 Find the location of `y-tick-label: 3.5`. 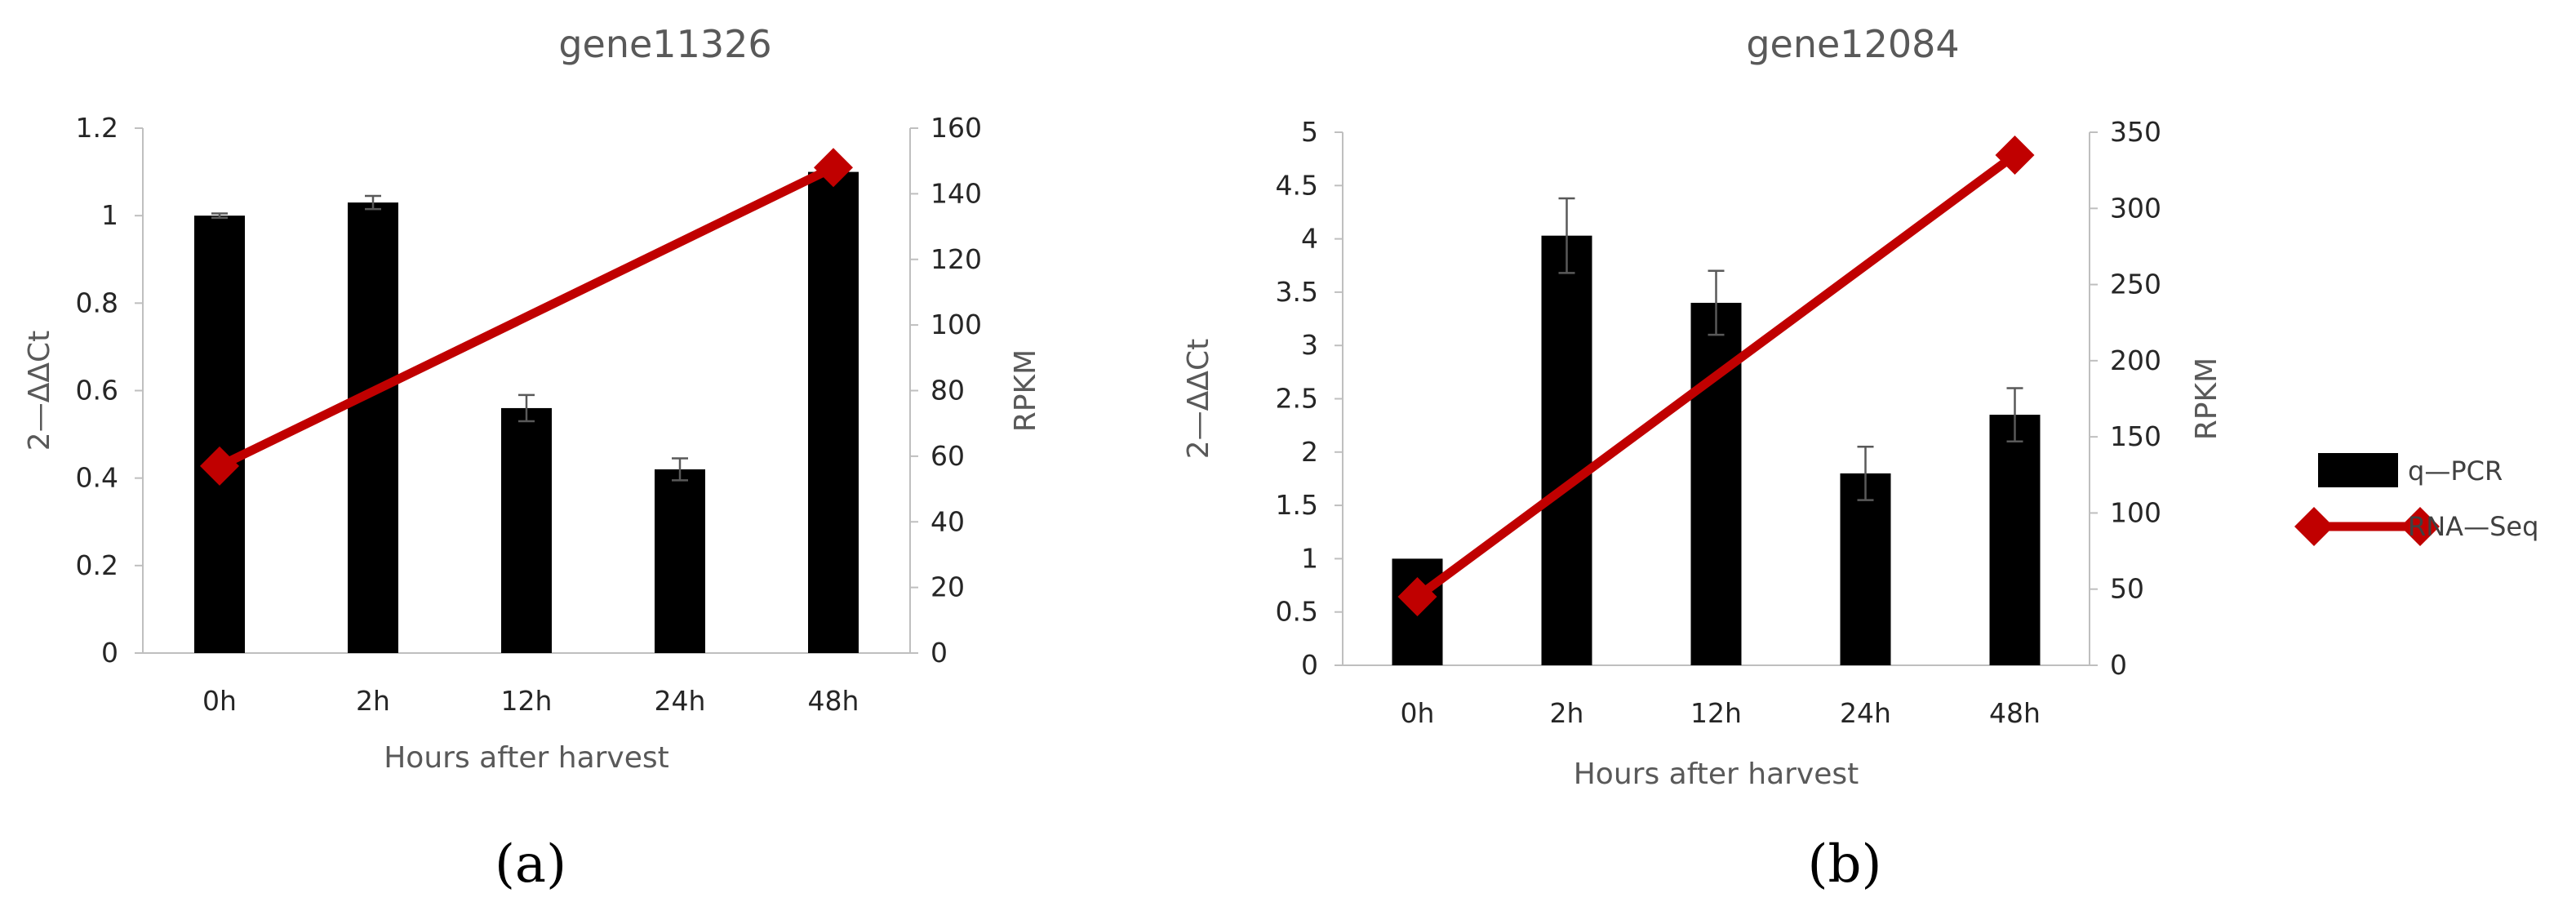

y-tick-label: 3.5 is located at coordinates (1297, 292).